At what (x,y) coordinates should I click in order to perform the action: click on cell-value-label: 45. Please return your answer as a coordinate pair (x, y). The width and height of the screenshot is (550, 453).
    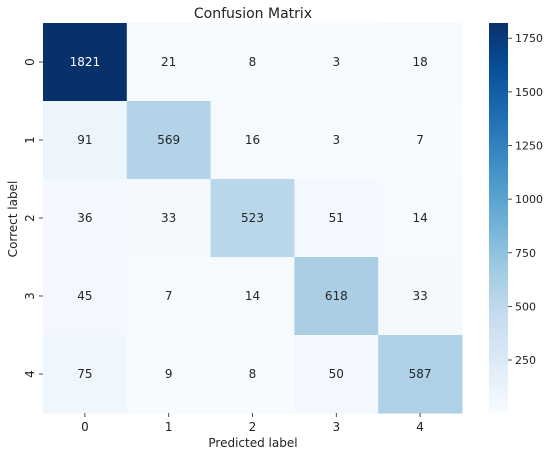
    Looking at the image, I should click on (84, 296).